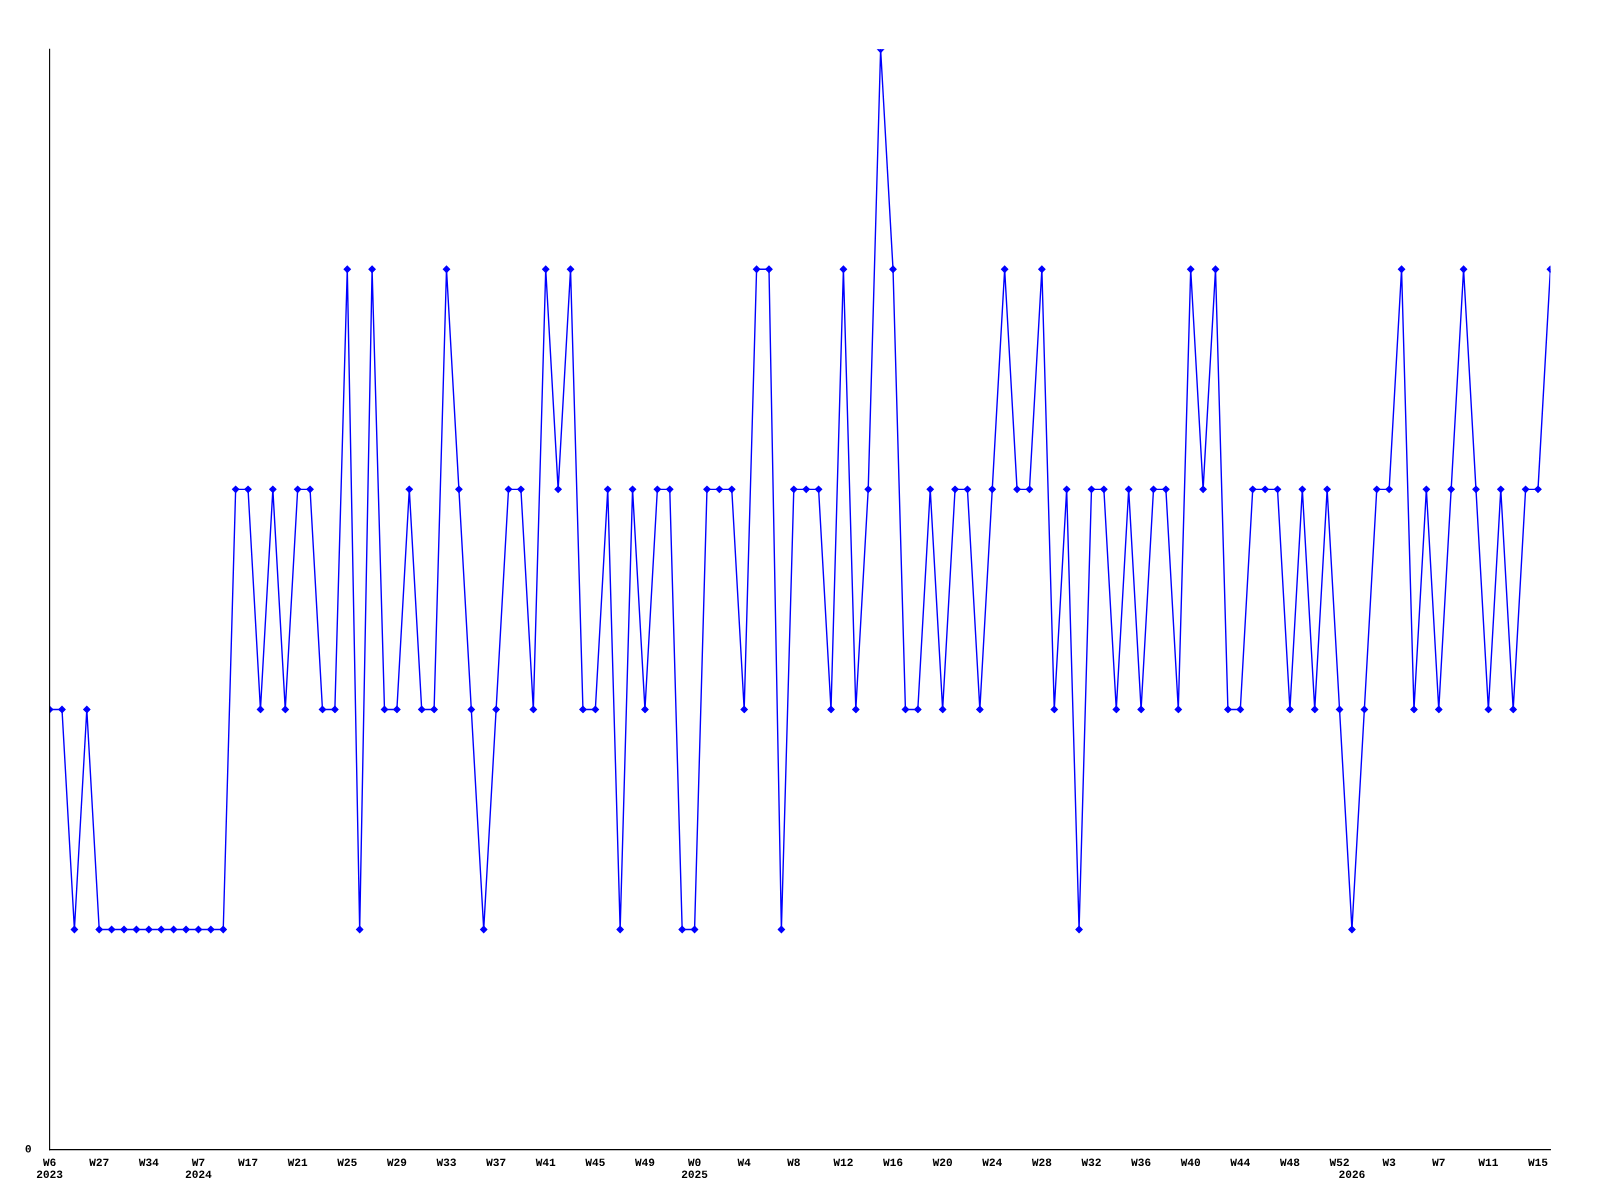 This screenshot has width=1600, height=1200. I want to click on x-tick-label: W7 2024, so click(198, 1168).